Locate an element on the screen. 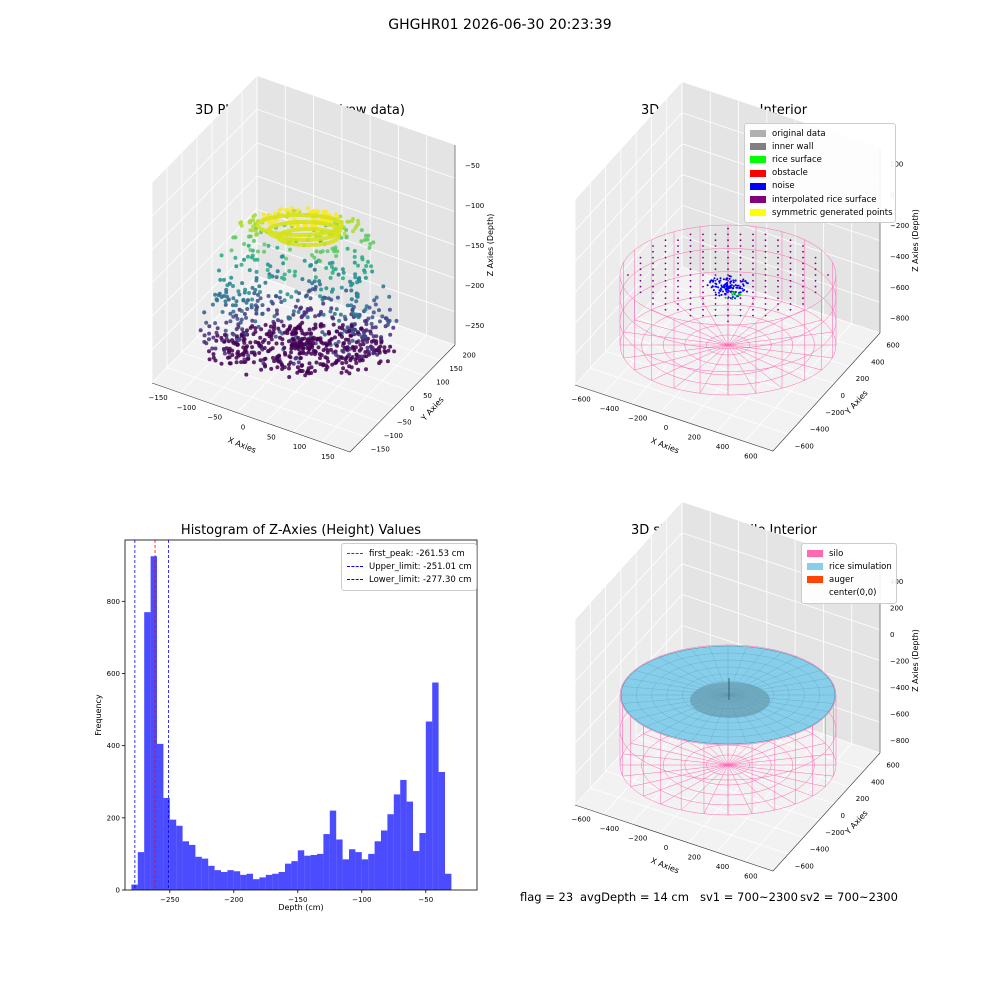 The height and width of the screenshot is (1000, 1000). x-tick-label: −200 is located at coordinates (637, 419).